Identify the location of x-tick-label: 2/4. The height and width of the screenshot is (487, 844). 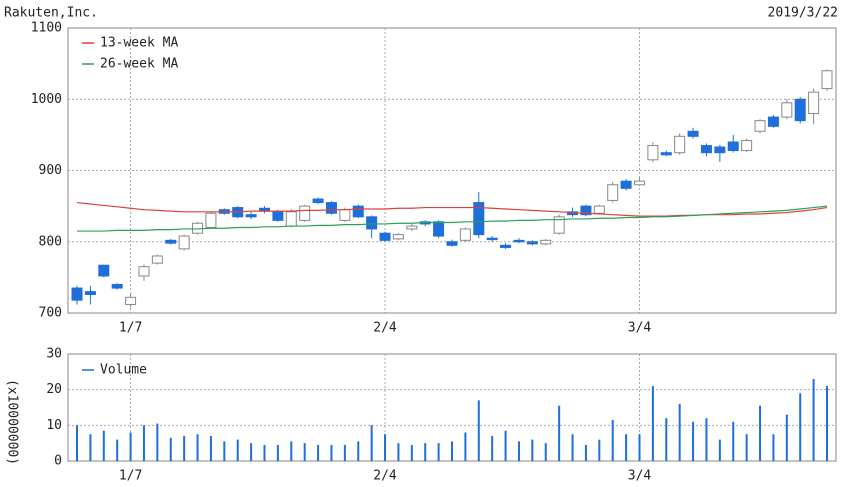
(385, 476).